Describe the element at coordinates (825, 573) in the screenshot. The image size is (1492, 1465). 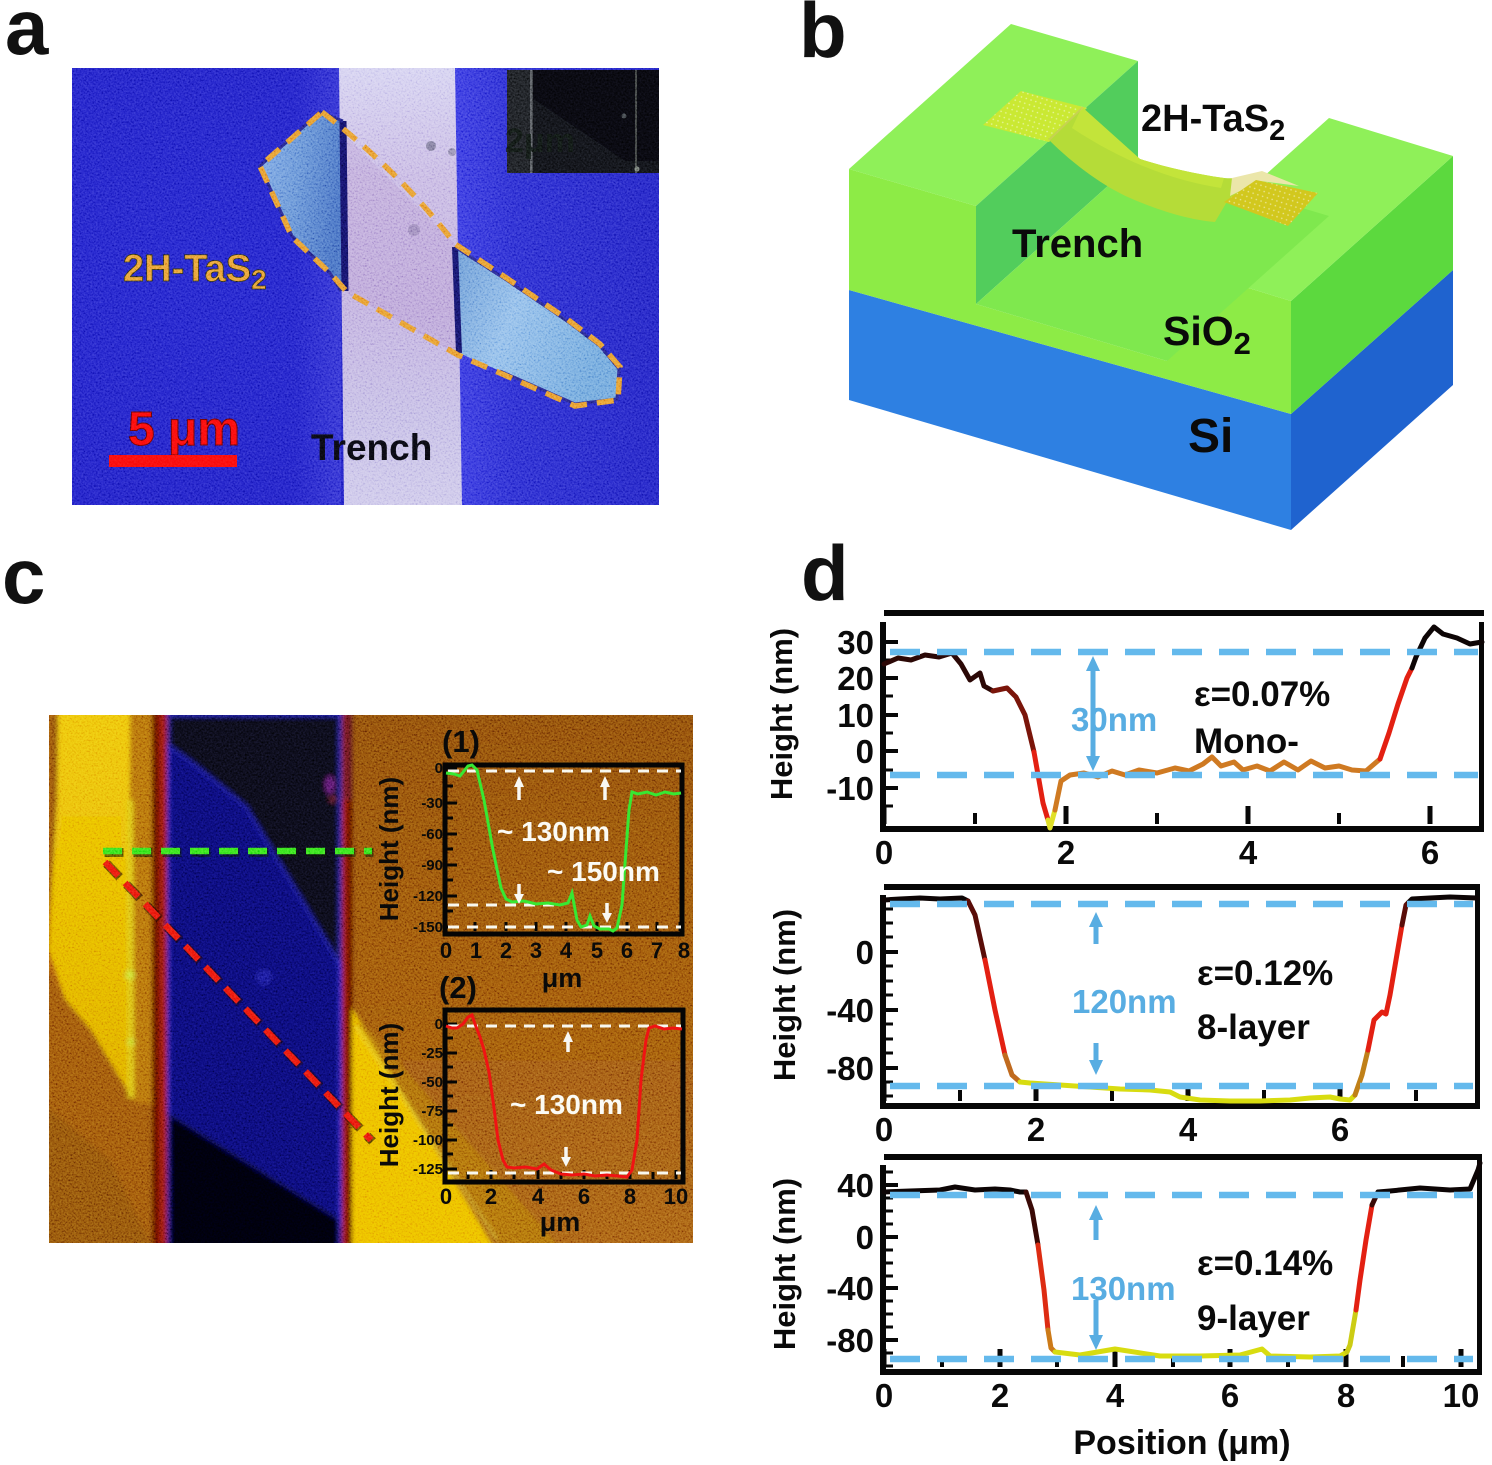
I see `svg-text: d` at that location.